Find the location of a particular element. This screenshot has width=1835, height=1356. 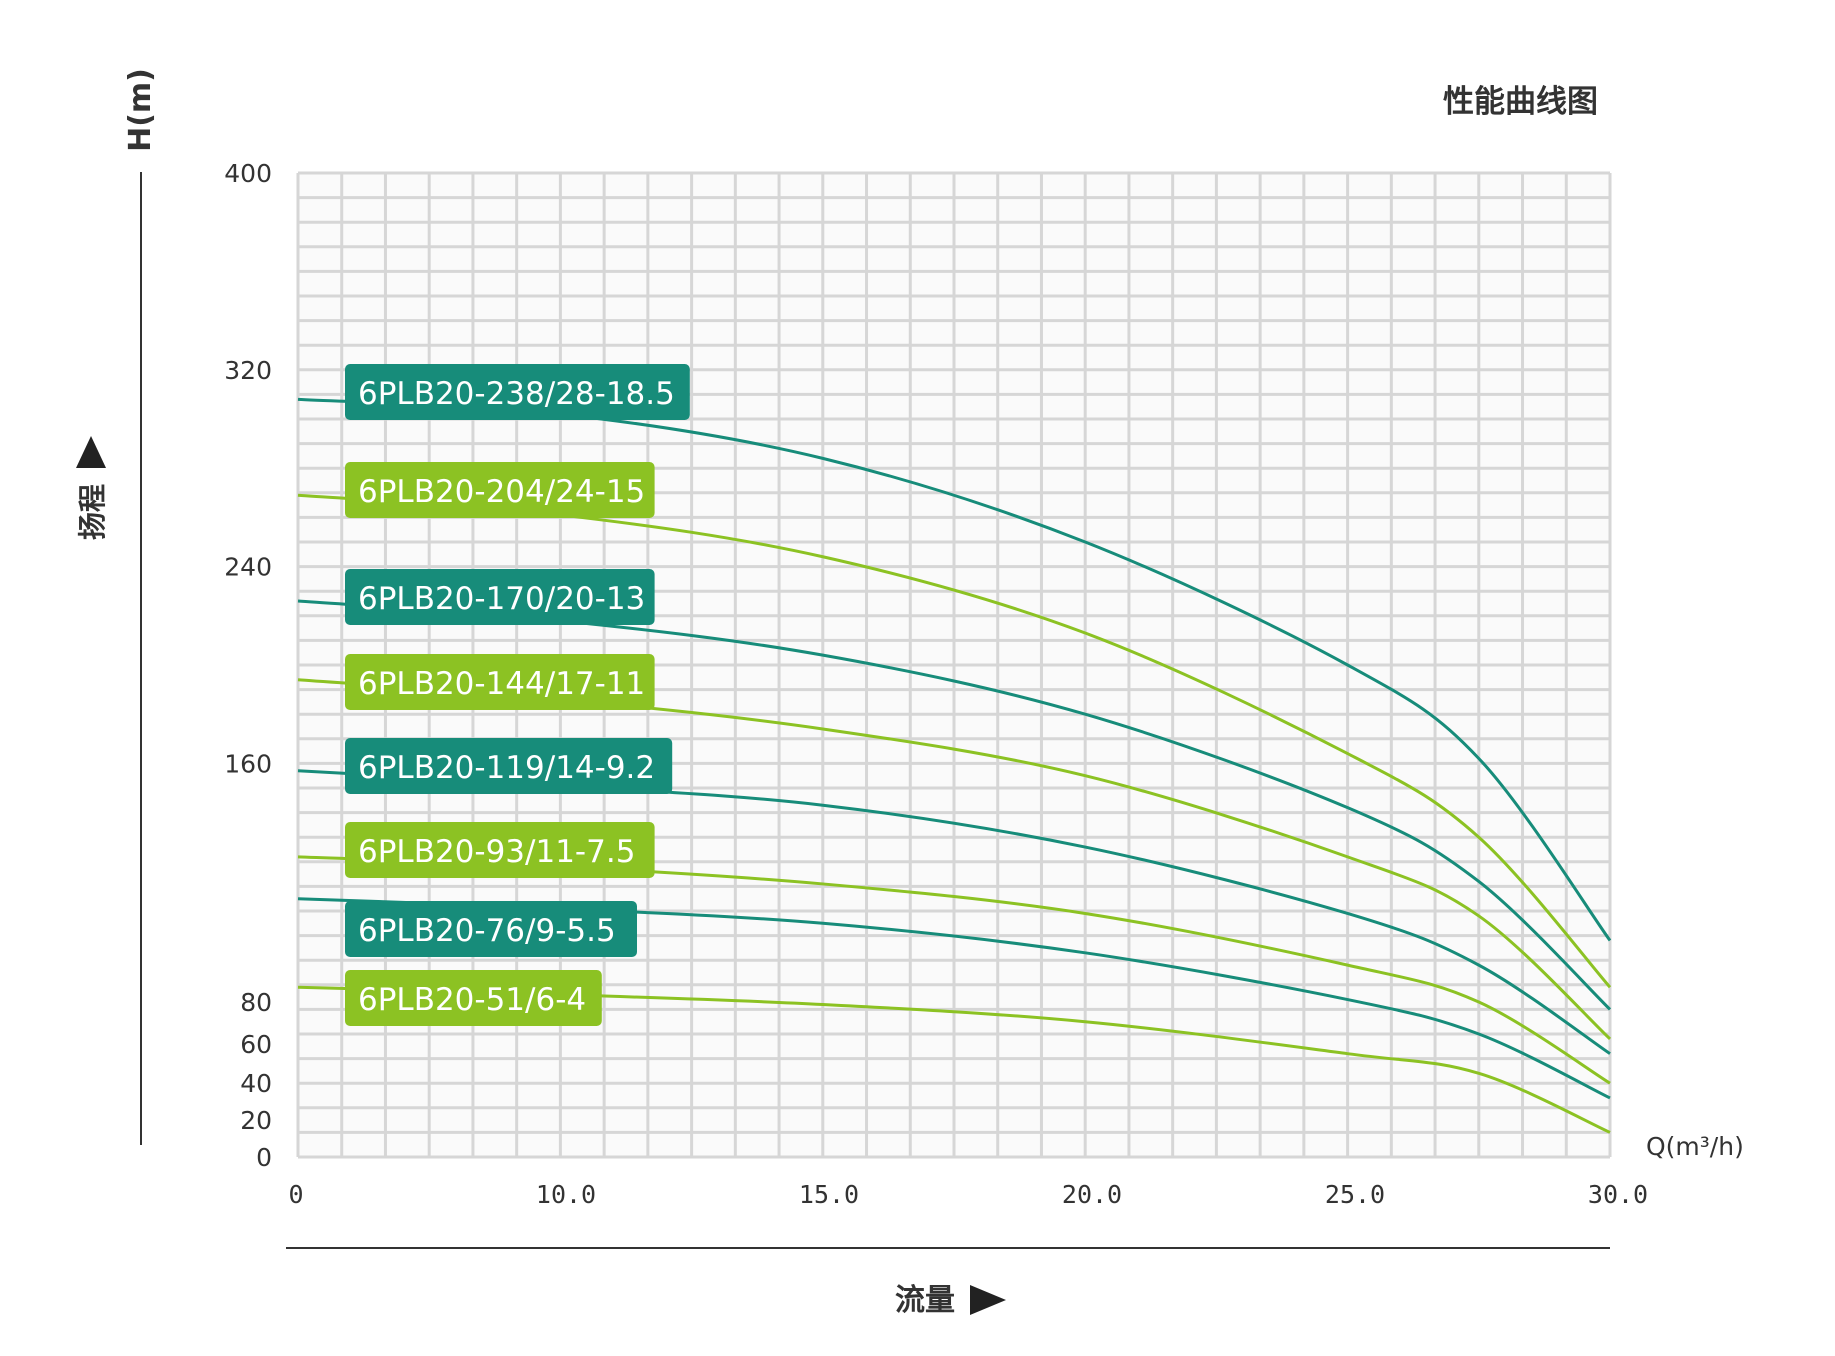

series-label-text: 6PLB20-238/28-18.5 is located at coordinates (516, 394).